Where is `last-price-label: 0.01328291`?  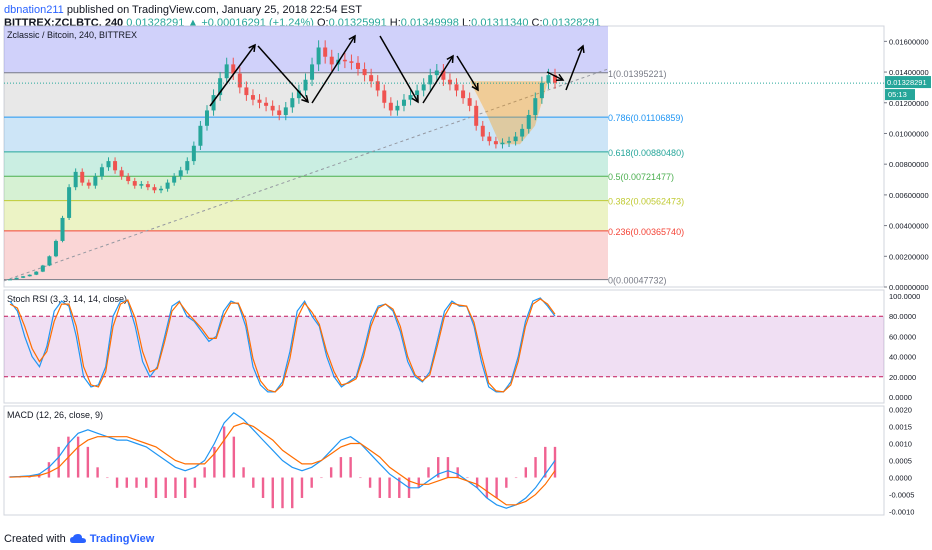
last-price-label: 0.01328291 is located at coordinates (907, 82).